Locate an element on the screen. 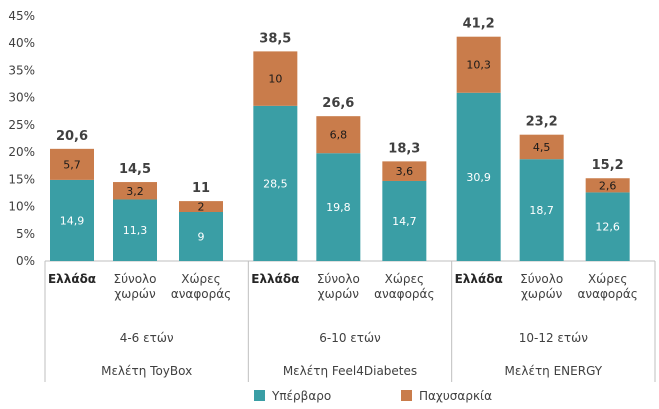 Image resolution: width=659 pixels, height=409 pixels. data-label-total: 15,2 is located at coordinates (608, 165).